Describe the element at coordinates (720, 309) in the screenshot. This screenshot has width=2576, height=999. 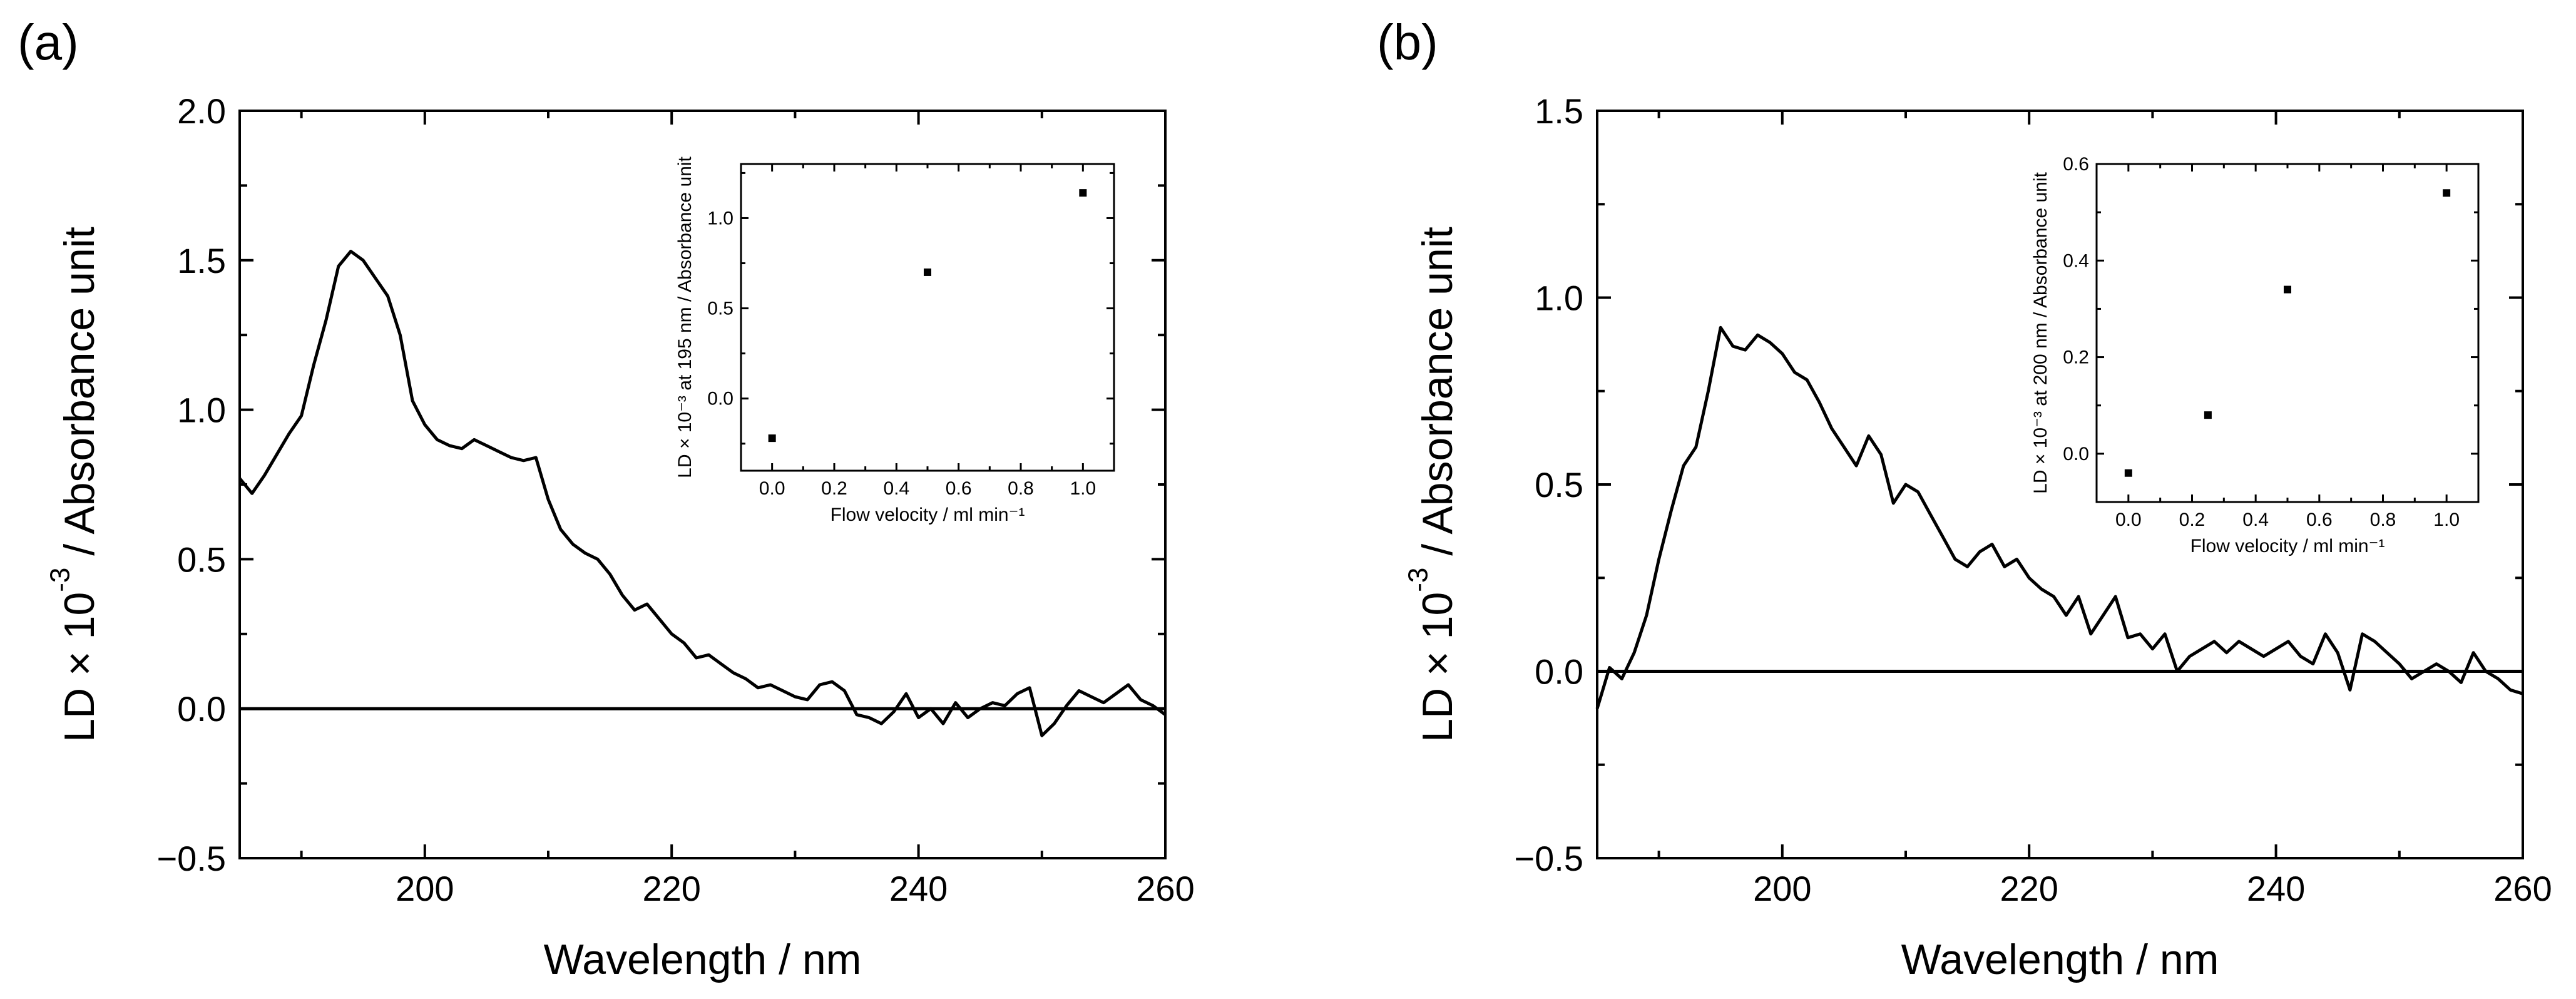
I see `inset-y-tick-label: 0.5` at that location.